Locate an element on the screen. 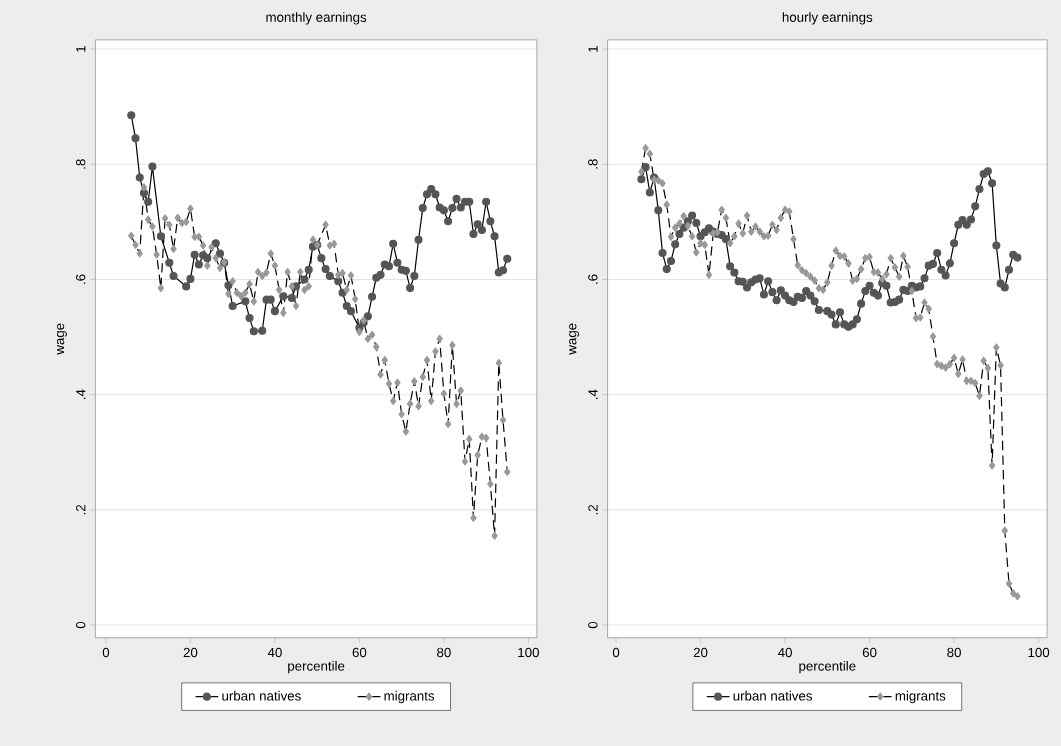 The width and height of the screenshot is (1061, 746). chart-title: hourly earnings is located at coordinates (827, 18).